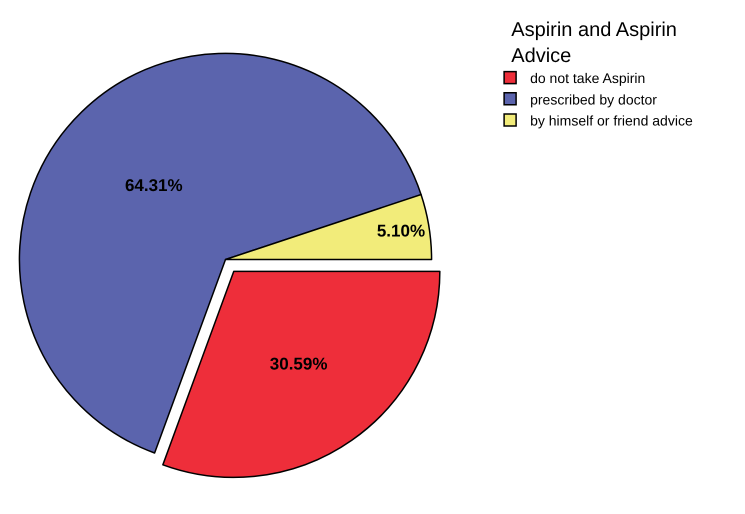 Image resolution: width=745 pixels, height=514 pixels. What do you see at coordinates (588, 78) in the screenshot?
I see `legend-label: do not take Aspirin` at bounding box center [588, 78].